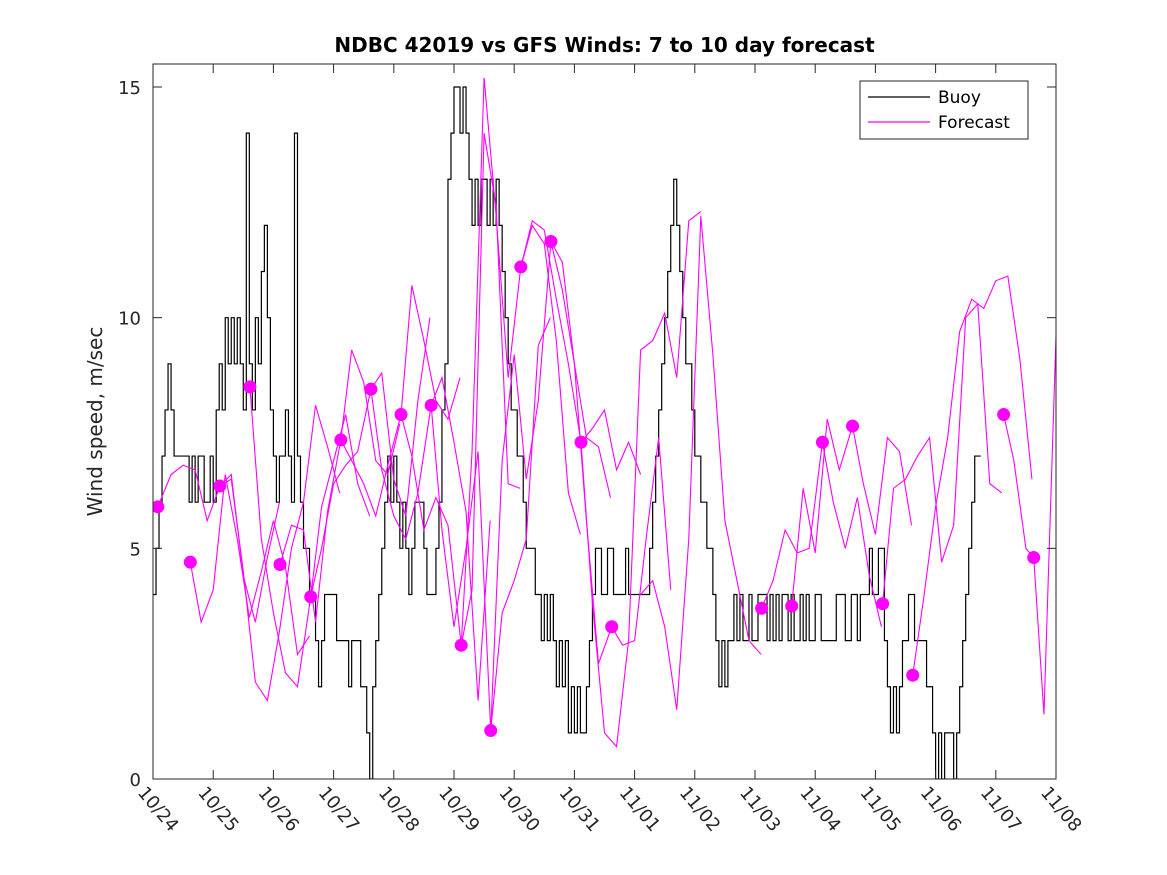 The width and height of the screenshot is (1167, 875). Describe the element at coordinates (129, 319) in the screenshot. I see `y-tick-label: 10` at that location.